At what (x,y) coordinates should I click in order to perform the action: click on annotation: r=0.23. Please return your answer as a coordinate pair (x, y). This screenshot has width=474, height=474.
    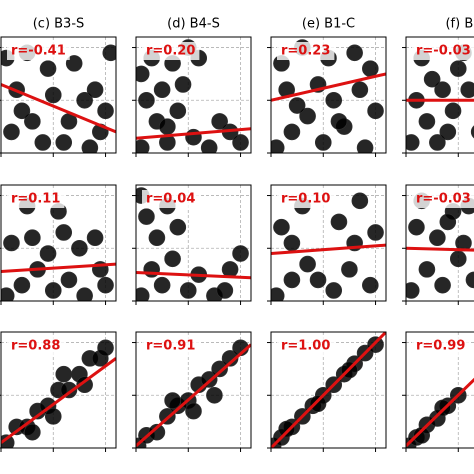
    Looking at the image, I should click on (305, 51).